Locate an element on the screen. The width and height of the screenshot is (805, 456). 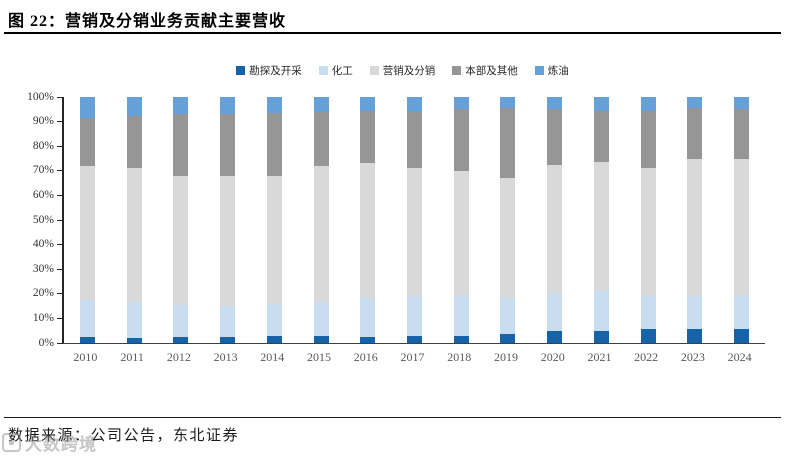
bar-segment-营销及分销-2022 is located at coordinates (648, 232).